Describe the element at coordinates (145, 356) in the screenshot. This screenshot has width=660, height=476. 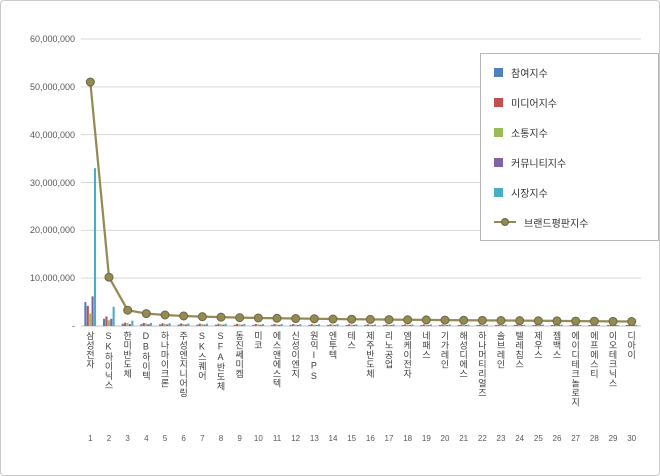
I see `x-category-label-text: DB하이텍` at that location.